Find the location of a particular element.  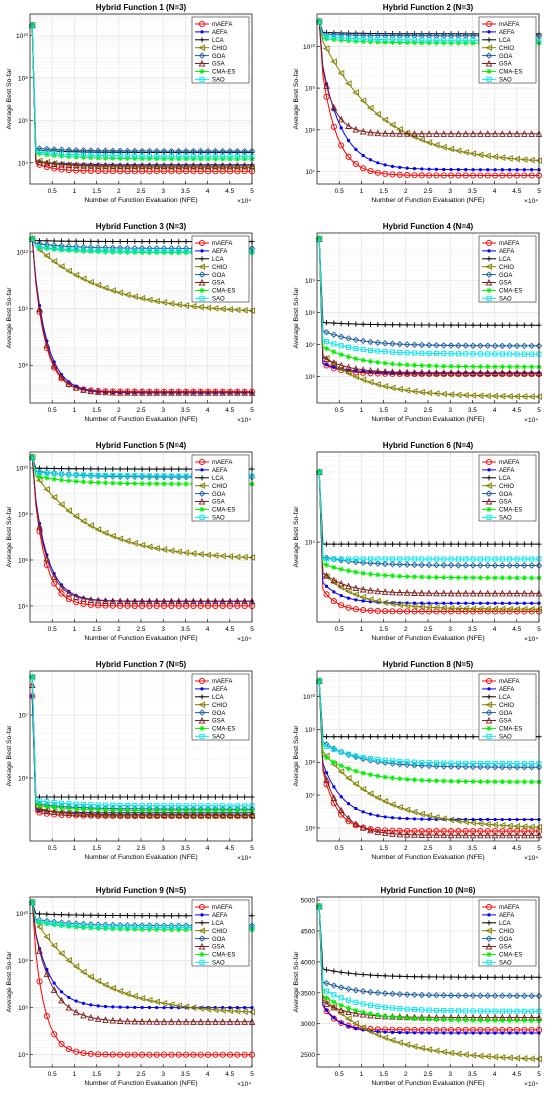

chart-title: Hybrid Function 6 (N=4) is located at coordinates (428, 445).